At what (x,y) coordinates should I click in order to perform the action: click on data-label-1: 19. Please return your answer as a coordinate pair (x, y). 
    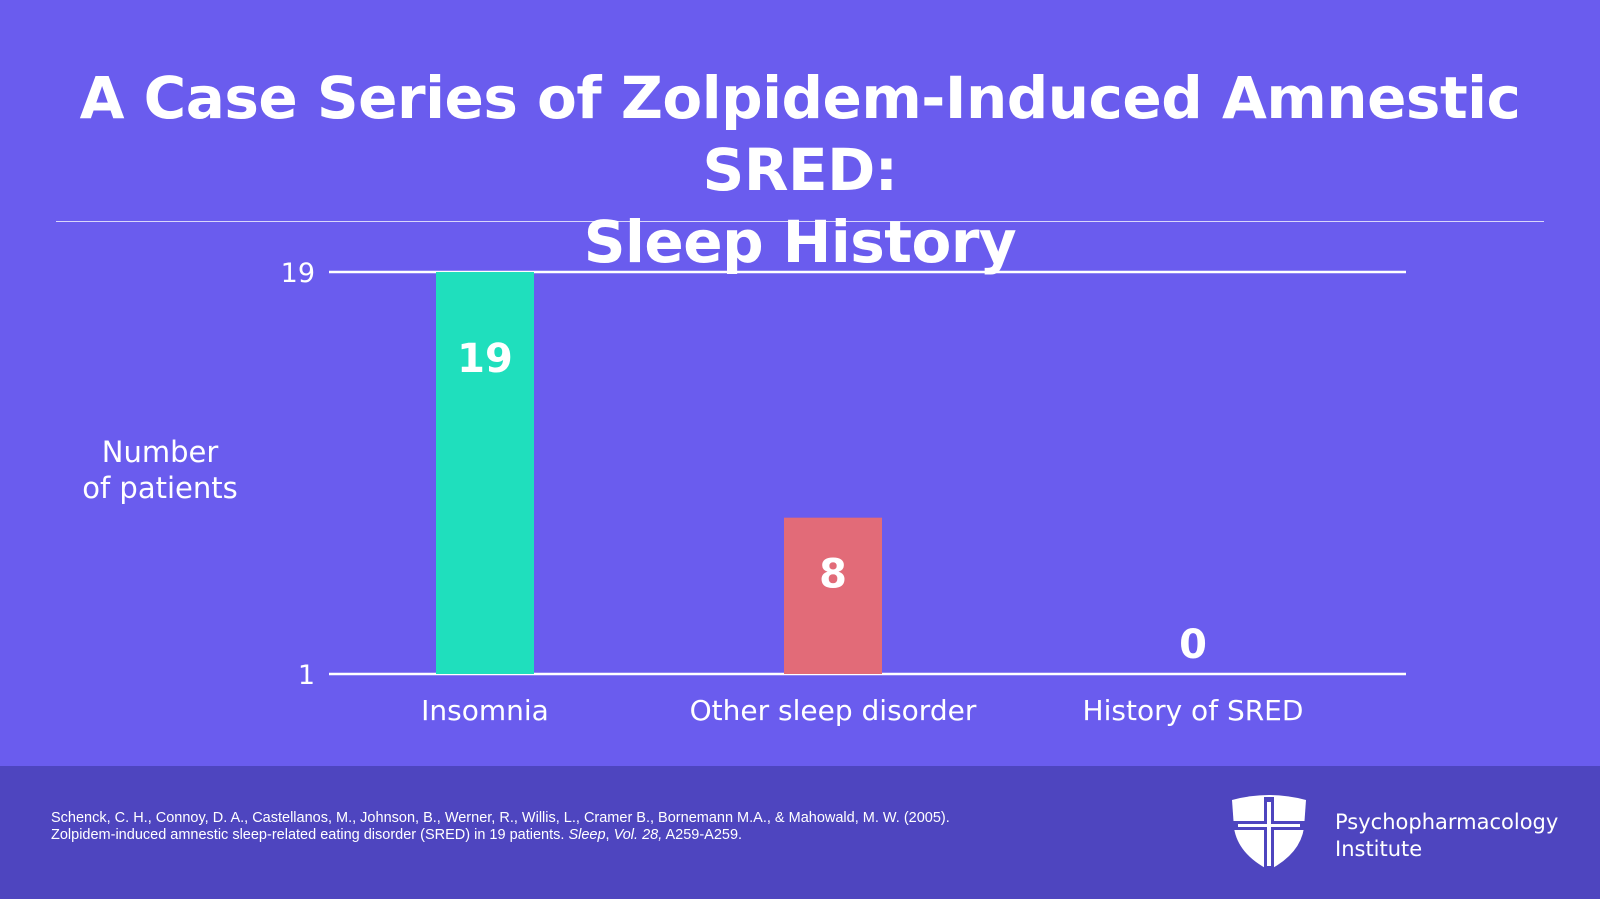
    Looking at the image, I should click on (485, 359).